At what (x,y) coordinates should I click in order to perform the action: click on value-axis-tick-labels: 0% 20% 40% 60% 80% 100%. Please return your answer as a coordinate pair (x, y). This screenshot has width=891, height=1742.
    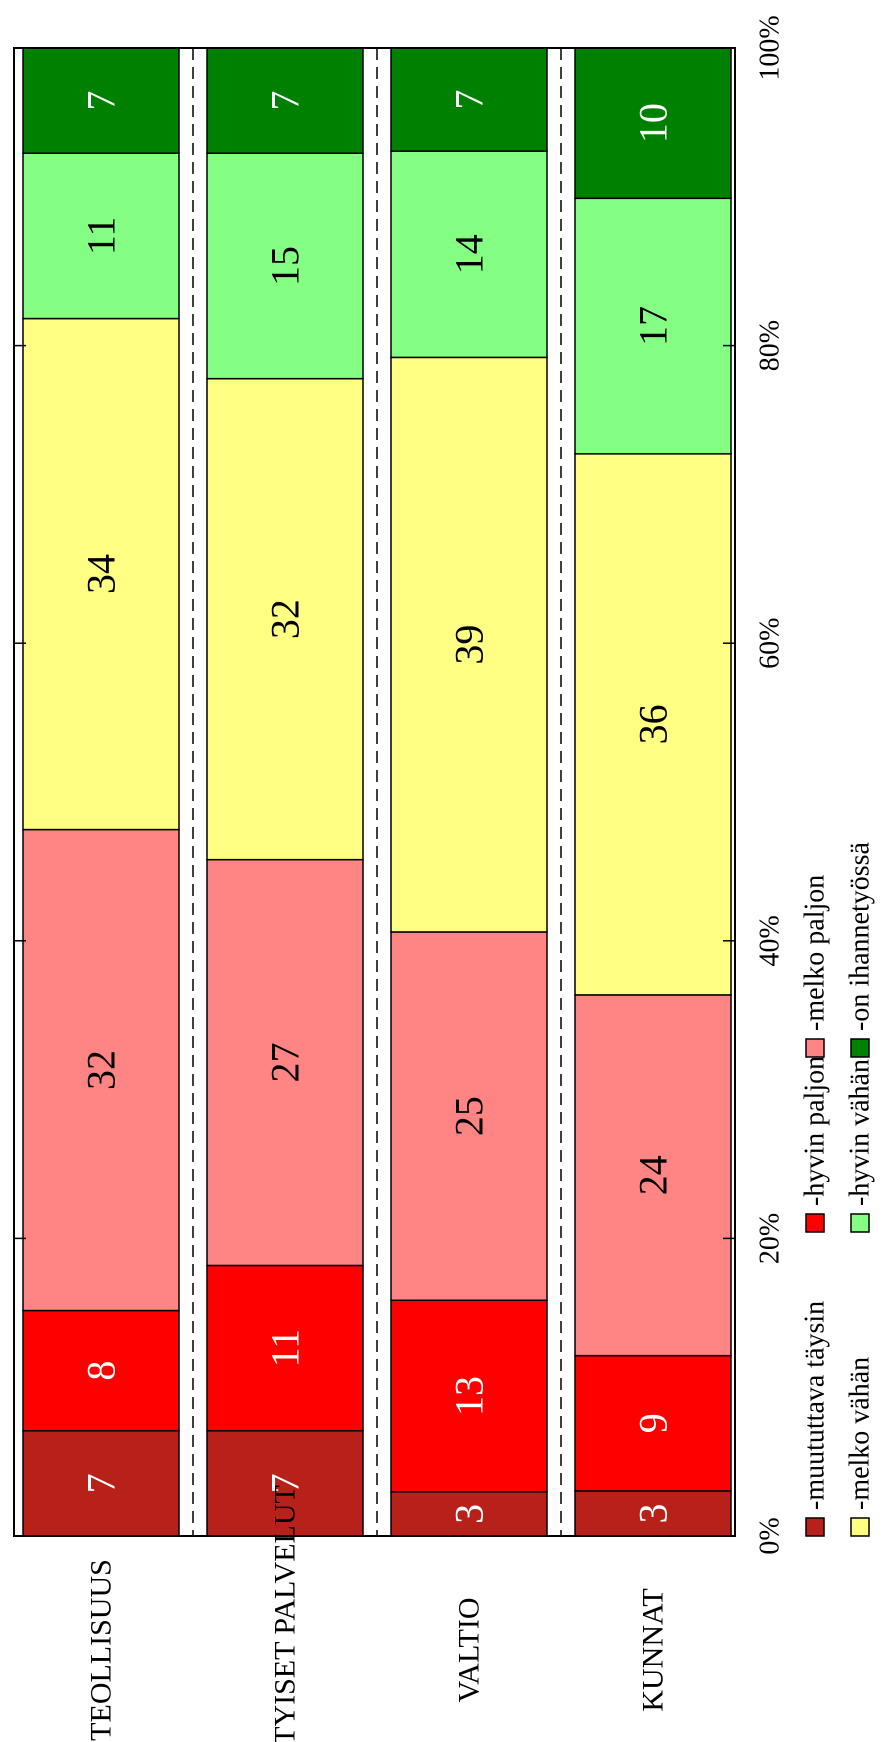
    Looking at the image, I should click on (770, 784).